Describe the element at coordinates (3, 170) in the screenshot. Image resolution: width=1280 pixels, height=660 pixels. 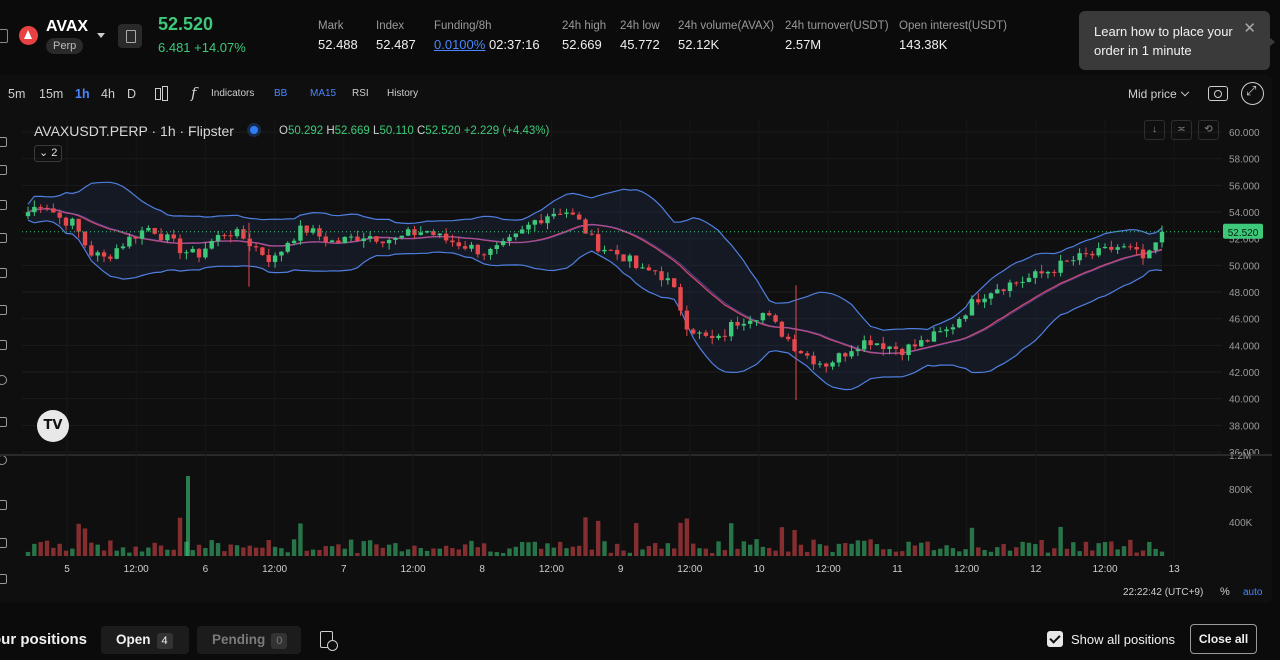
I see `trendline-tool-icon` at that location.